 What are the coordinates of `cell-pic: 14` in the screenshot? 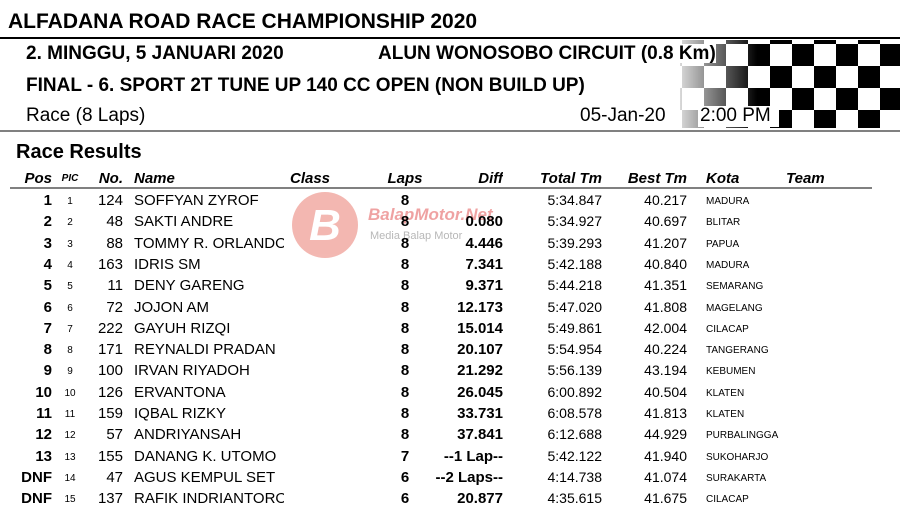 It's located at (70, 478).